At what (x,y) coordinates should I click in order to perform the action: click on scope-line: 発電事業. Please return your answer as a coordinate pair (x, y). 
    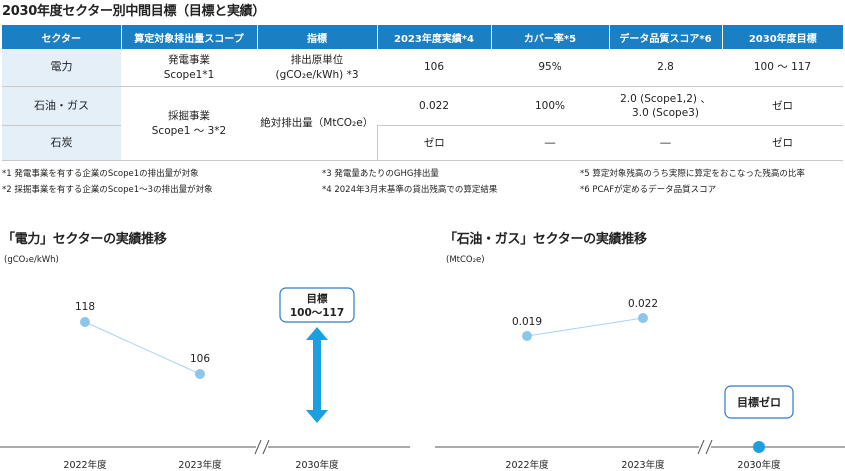
    Looking at the image, I should click on (189, 60).